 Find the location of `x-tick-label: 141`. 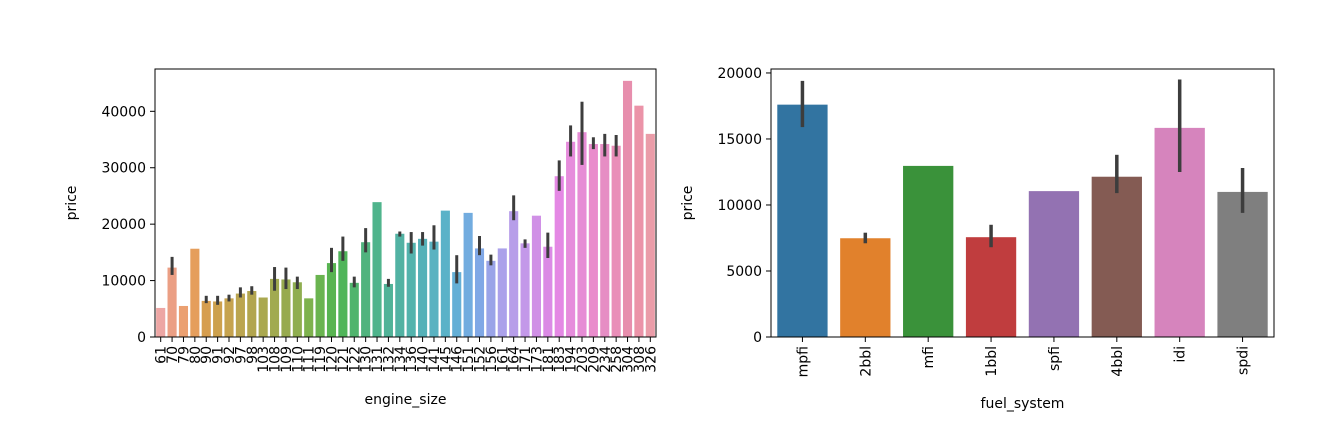

x-tick-label: 141 is located at coordinates (435, 359).